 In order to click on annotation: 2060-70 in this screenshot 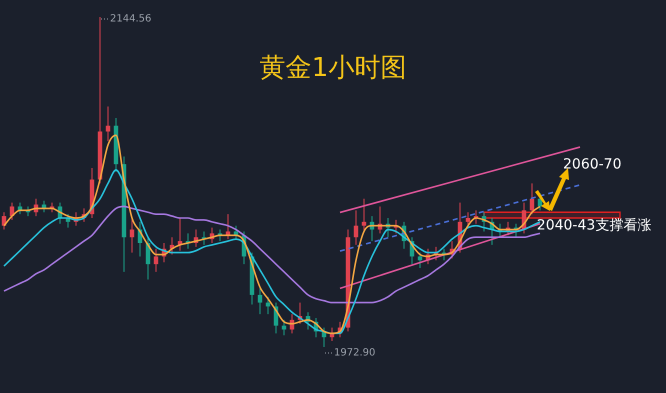, I will do `click(592, 164)`.